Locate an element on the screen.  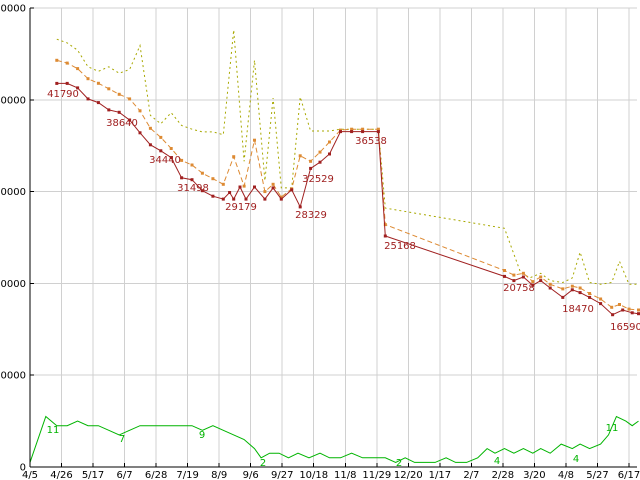
annotation-min-price-value: 16590 is located at coordinates (625, 327).